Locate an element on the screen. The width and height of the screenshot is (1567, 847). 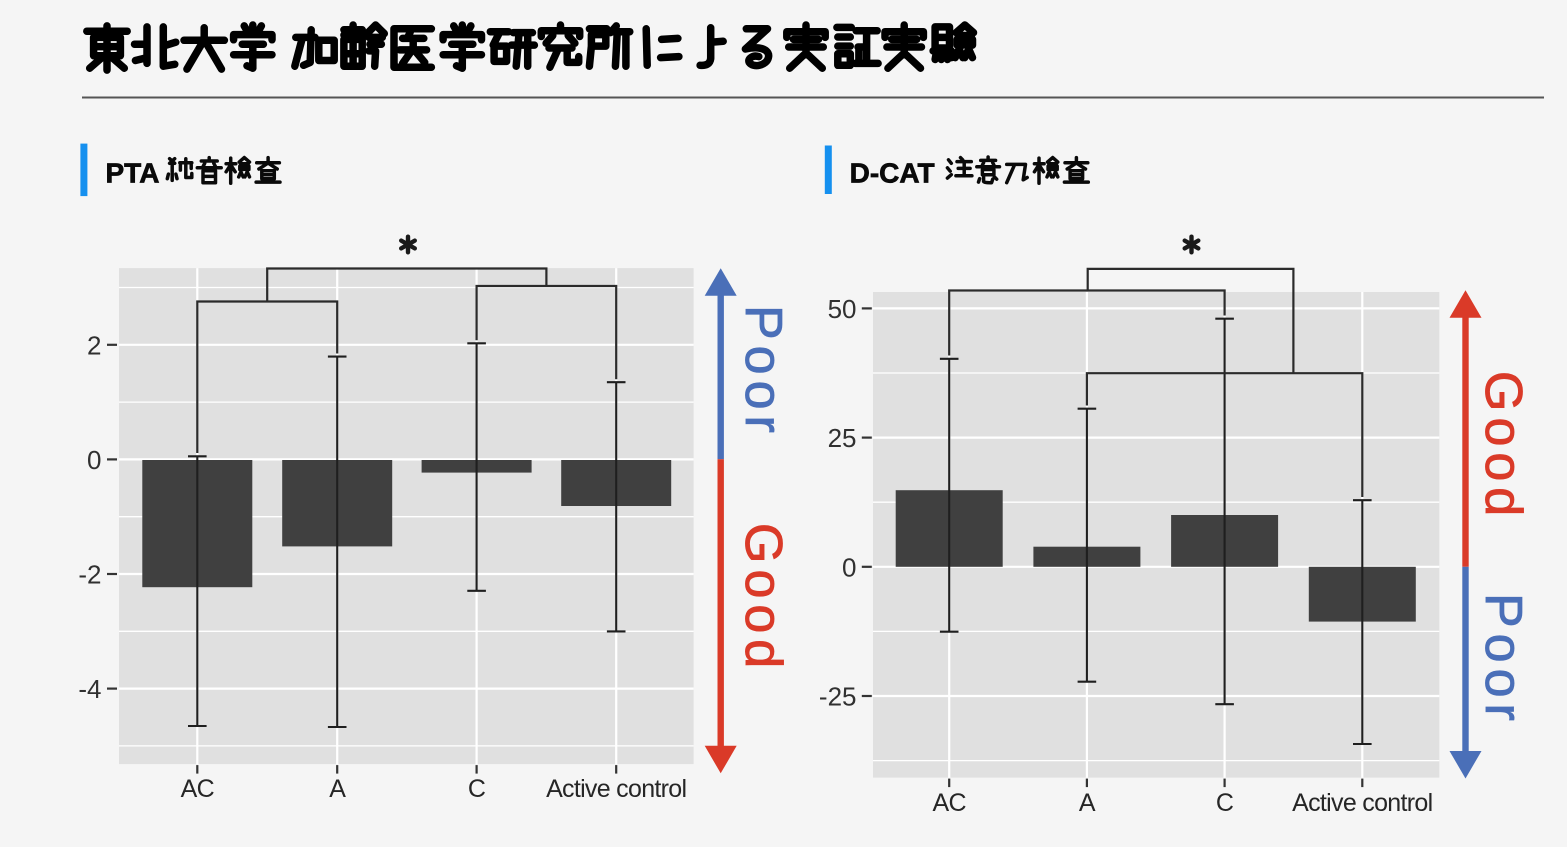
svg-text: 50 is located at coordinates (842, 309).